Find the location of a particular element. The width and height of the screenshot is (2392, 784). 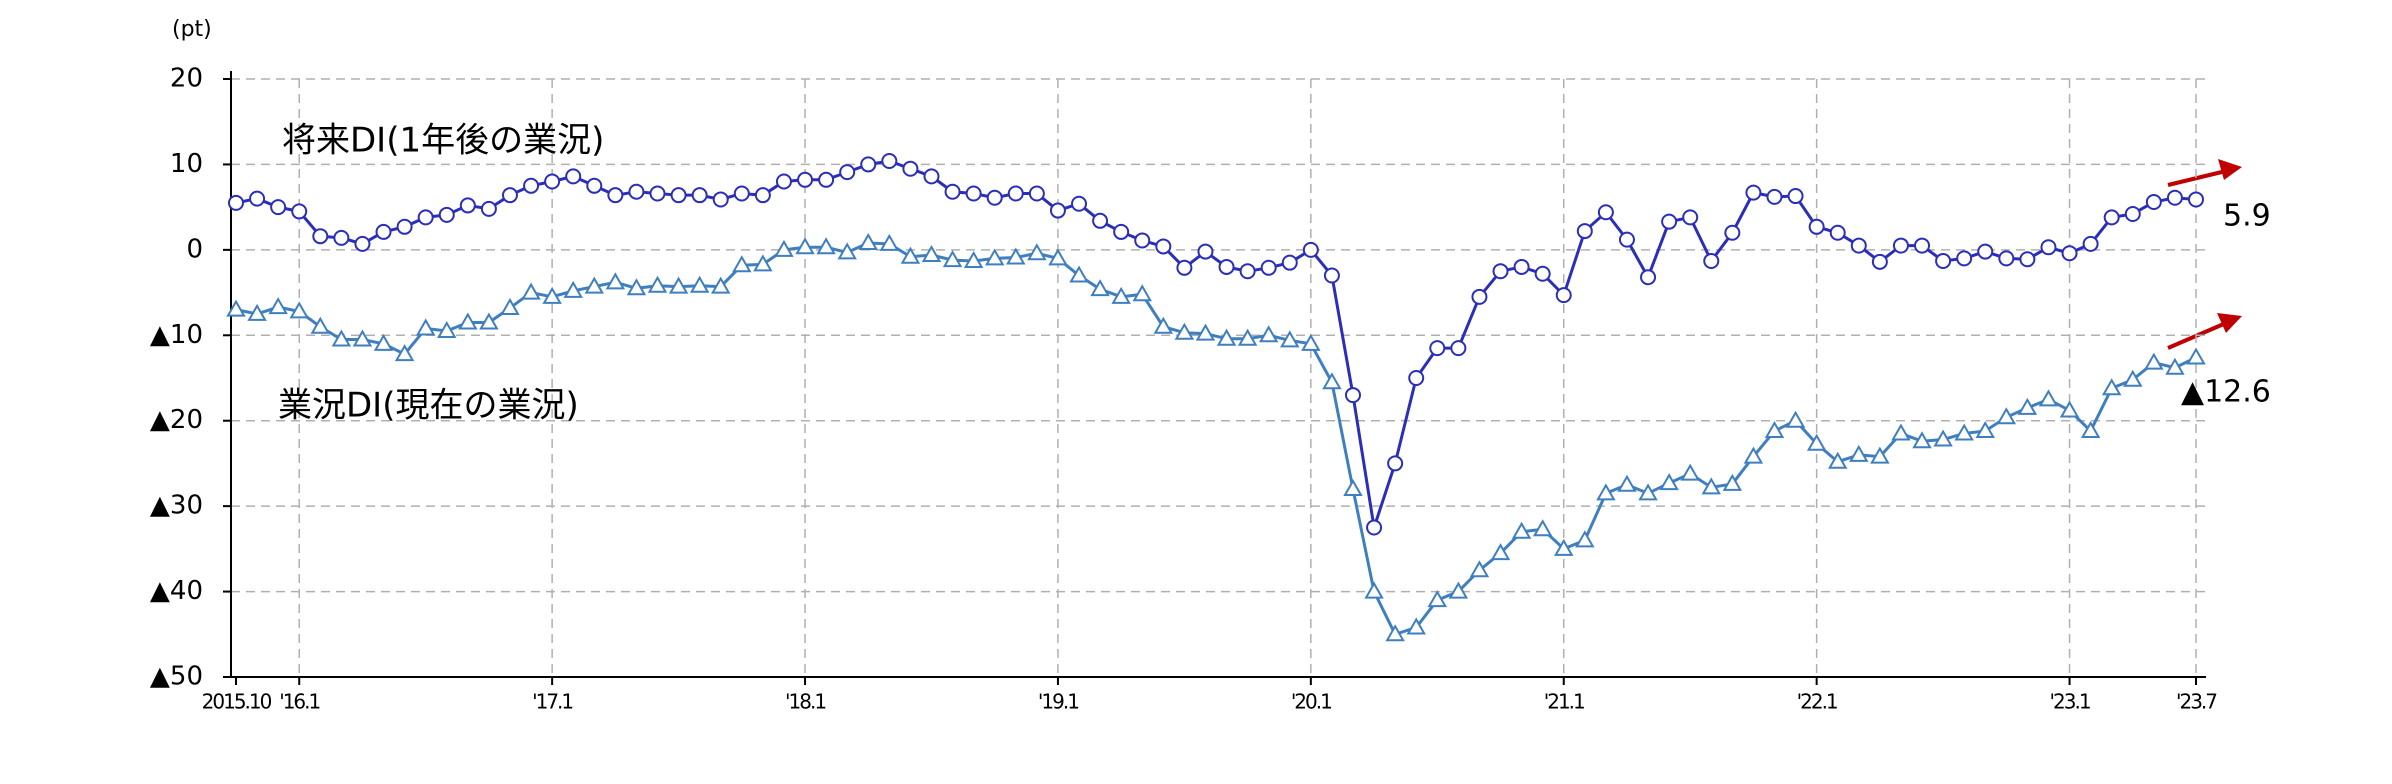

arrow is located at coordinates (2197, 178).